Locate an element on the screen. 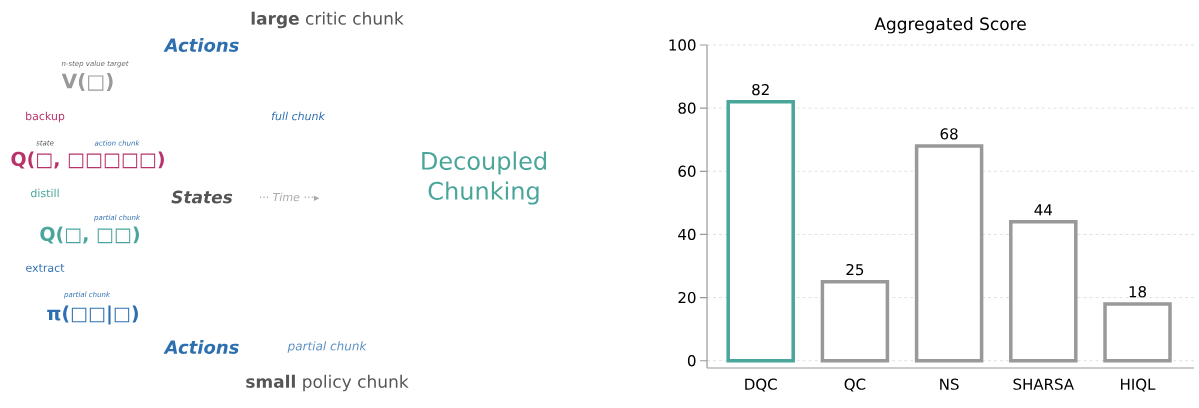 This screenshot has width=1199, height=408. y-tick-label: 60 is located at coordinates (687, 171).